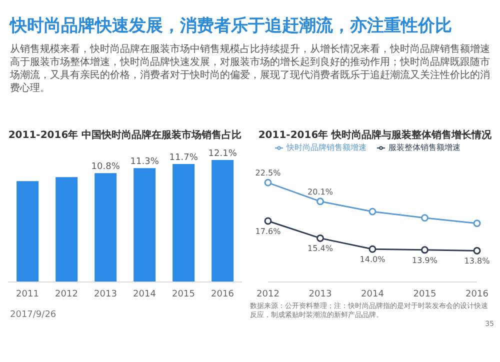 The height and width of the screenshot is (362, 500). What do you see at coordinates (250, 69) in the screenshot?
I see `text: 从销售规模来看，快时尚品牌在服装市场中销售规模占比持续提升，从增长情况来看，快时尚品牌销售额增速高于服装市场整体增速，快时尚品牌快速发展，对服装市场的增长起到良好的推动作用；快时尚品牌既跟随市场潮流，又具有亲民的价格，消费者对于快时尚的偏爱，展现了现代消费者既乐于追赶潮流又关注性价比的消费心理。` at bounding box center [250, 69].